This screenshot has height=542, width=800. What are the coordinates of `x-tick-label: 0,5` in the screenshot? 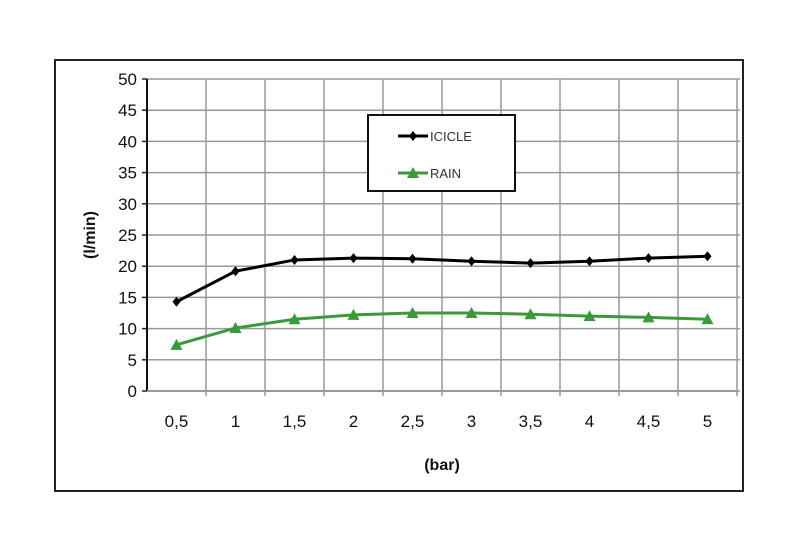 It's located at (177, 421).